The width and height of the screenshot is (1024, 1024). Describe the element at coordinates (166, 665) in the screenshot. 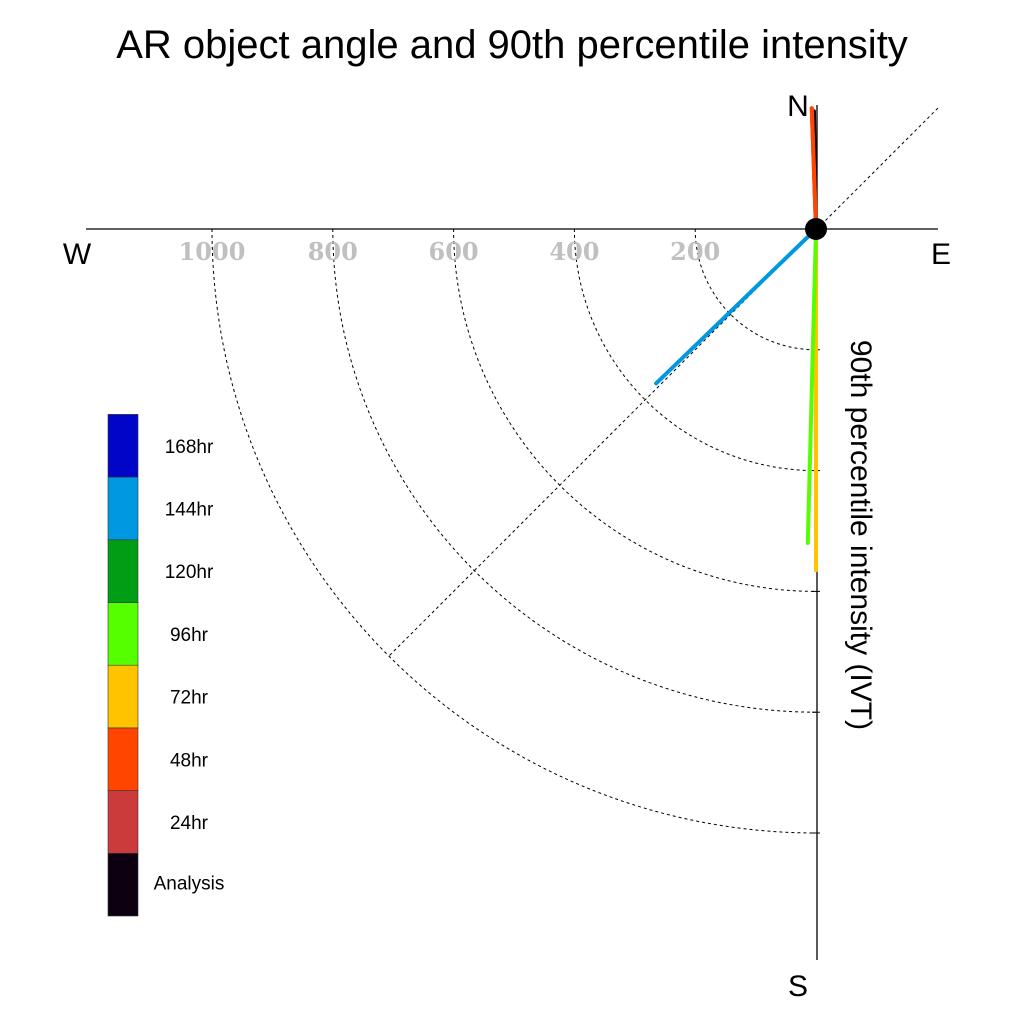

I see `legend: Analysis 24hr 48hr 72hr 96hr 120hr 144hr 168hr` at that location.